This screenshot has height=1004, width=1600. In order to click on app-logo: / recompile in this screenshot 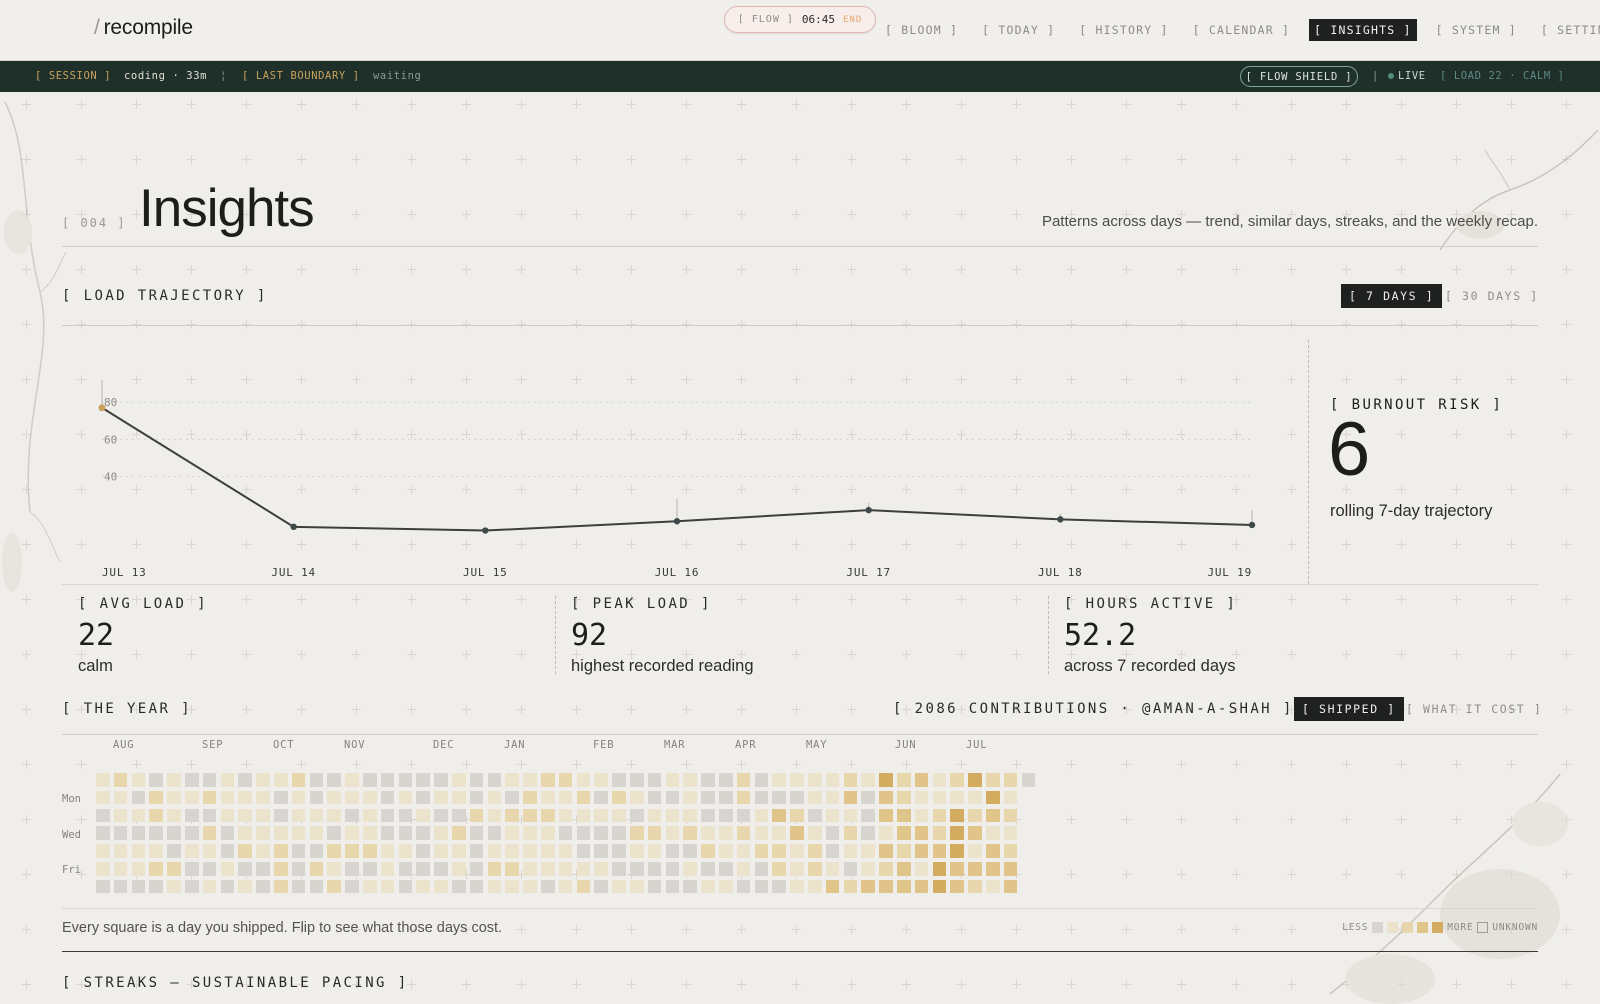, I will do `click(143, 28)`.